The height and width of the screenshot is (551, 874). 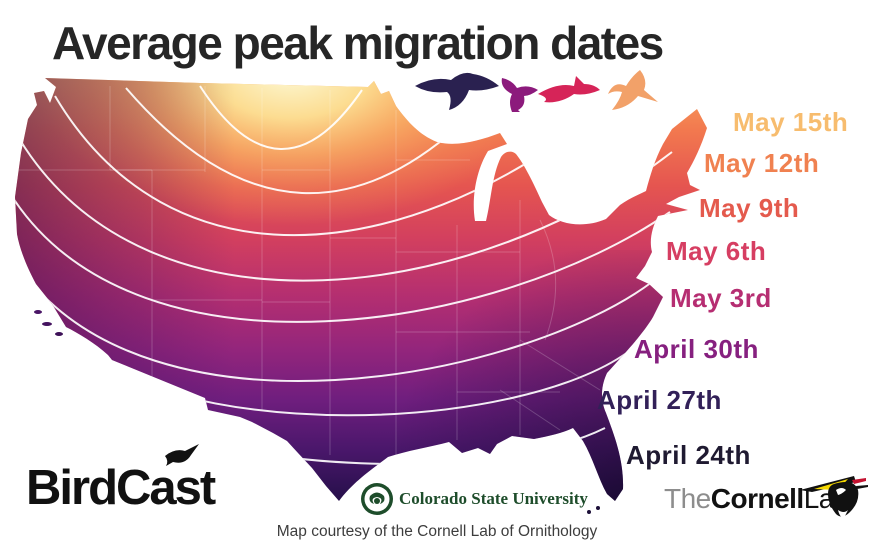 I want to click on page-title: Average peak migration dates, so click(x=358, y=43).